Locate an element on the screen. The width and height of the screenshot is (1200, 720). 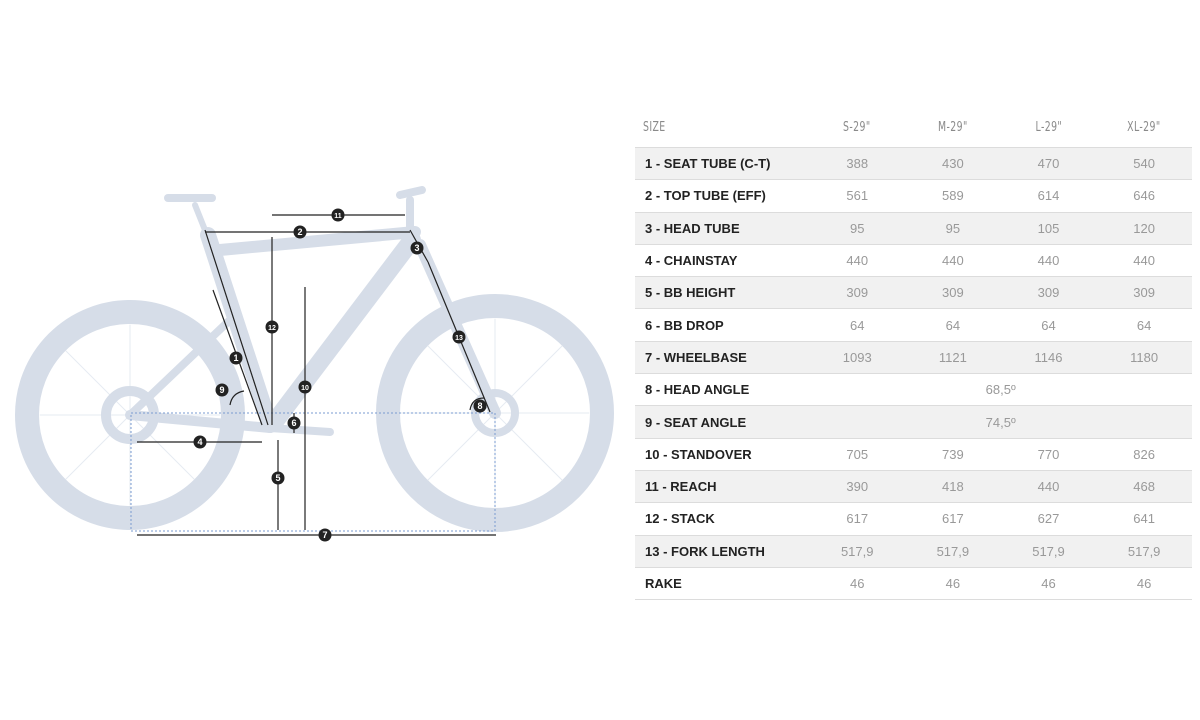
marker-6: 6 is located at coordinates (294, 423).